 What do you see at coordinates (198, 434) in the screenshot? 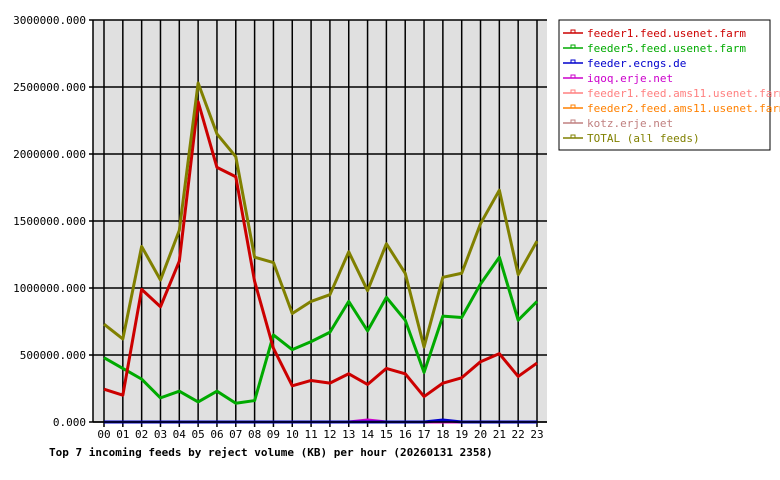
I see `x-tick-label: 05` at bounding box center [198, 434].